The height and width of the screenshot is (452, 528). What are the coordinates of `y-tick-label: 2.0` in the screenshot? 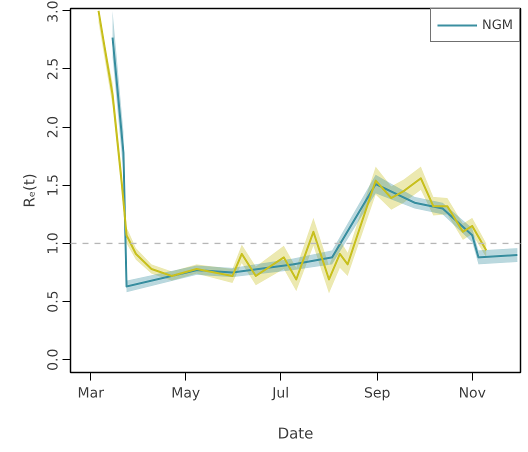 It's located at (54, 127).